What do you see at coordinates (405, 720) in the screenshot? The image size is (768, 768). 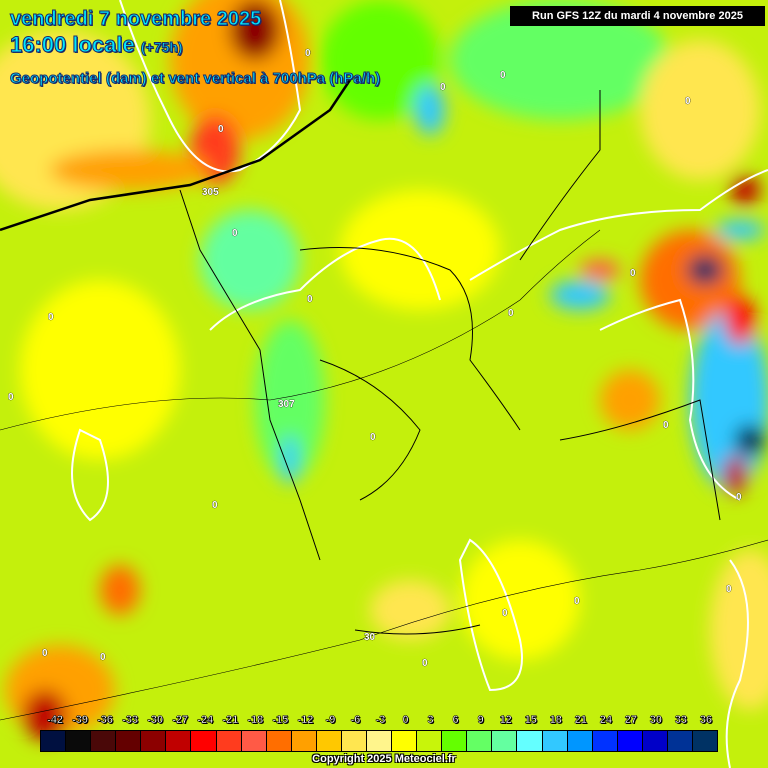 I see `legend-tick-label: 0` at bounding box center [405, 720].